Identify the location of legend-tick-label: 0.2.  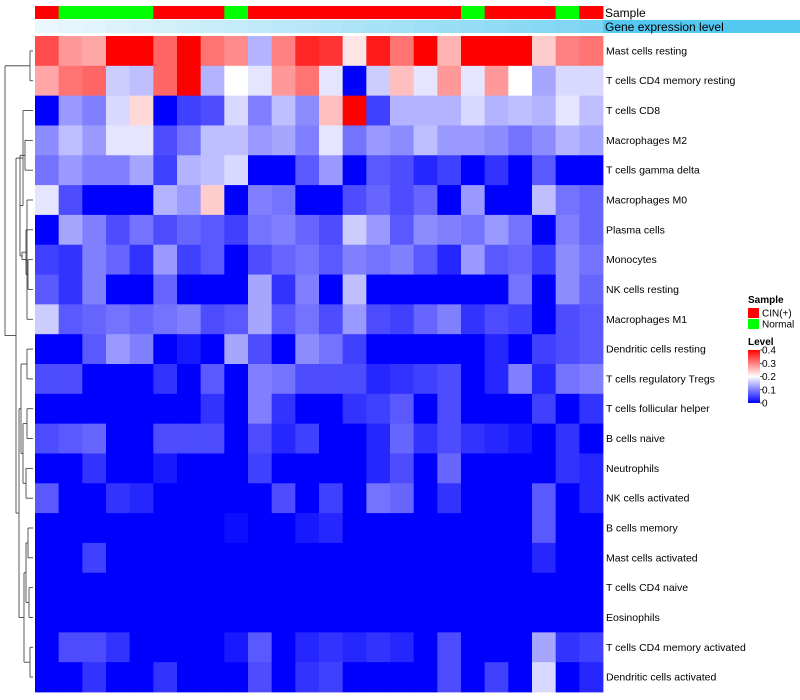
(769, 377).